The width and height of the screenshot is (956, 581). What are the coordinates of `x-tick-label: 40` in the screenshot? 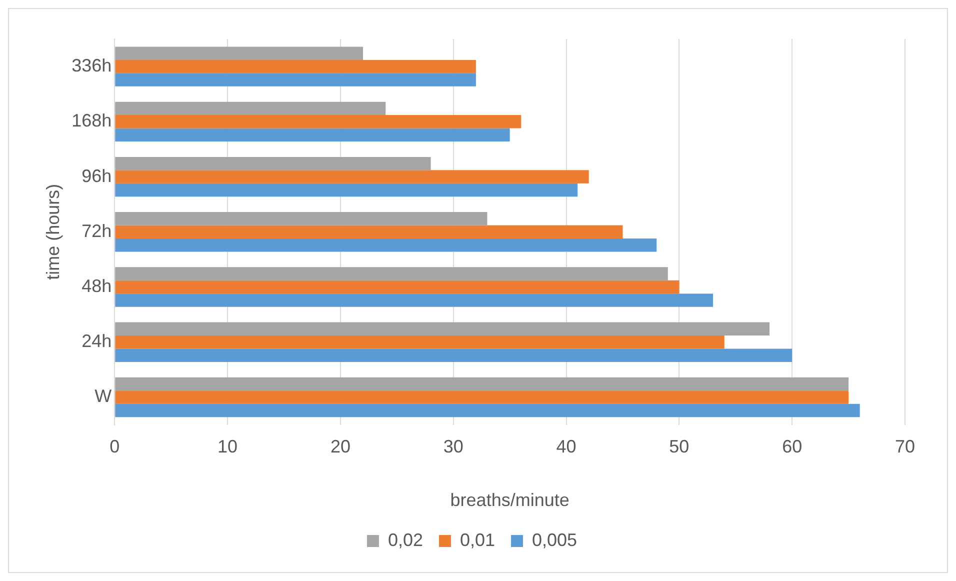 It's located at (566, 446).